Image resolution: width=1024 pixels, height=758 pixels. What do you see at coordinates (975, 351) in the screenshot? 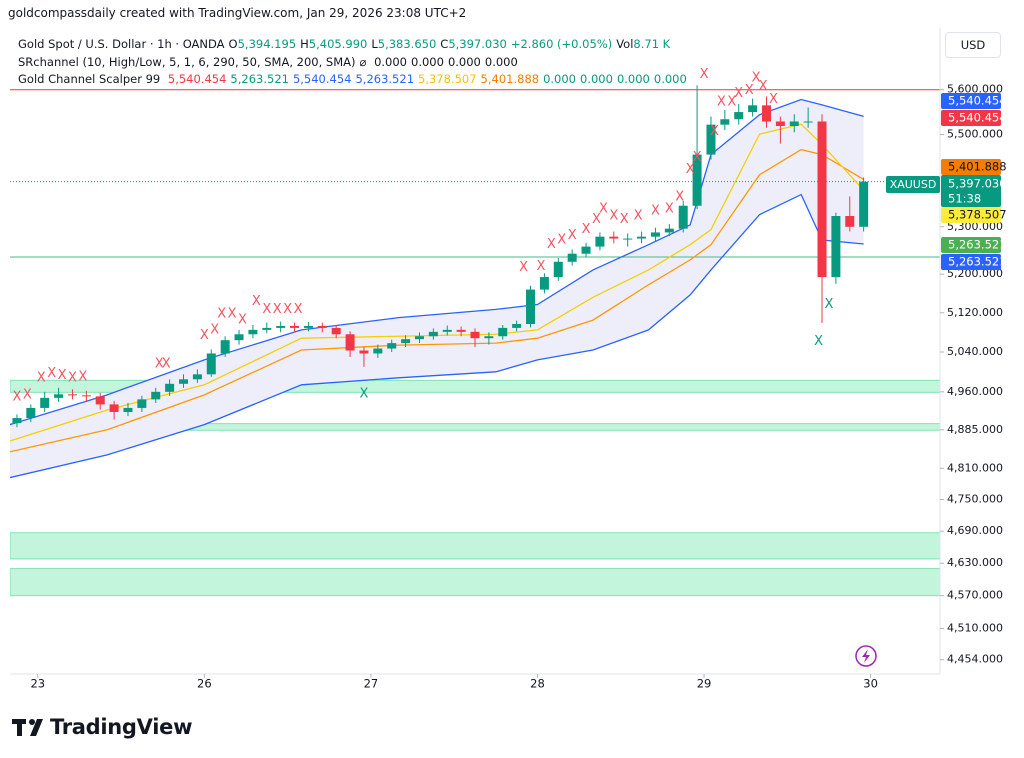
I see `y-tick-label: 5,040.000` at bounding box center [975, 351].